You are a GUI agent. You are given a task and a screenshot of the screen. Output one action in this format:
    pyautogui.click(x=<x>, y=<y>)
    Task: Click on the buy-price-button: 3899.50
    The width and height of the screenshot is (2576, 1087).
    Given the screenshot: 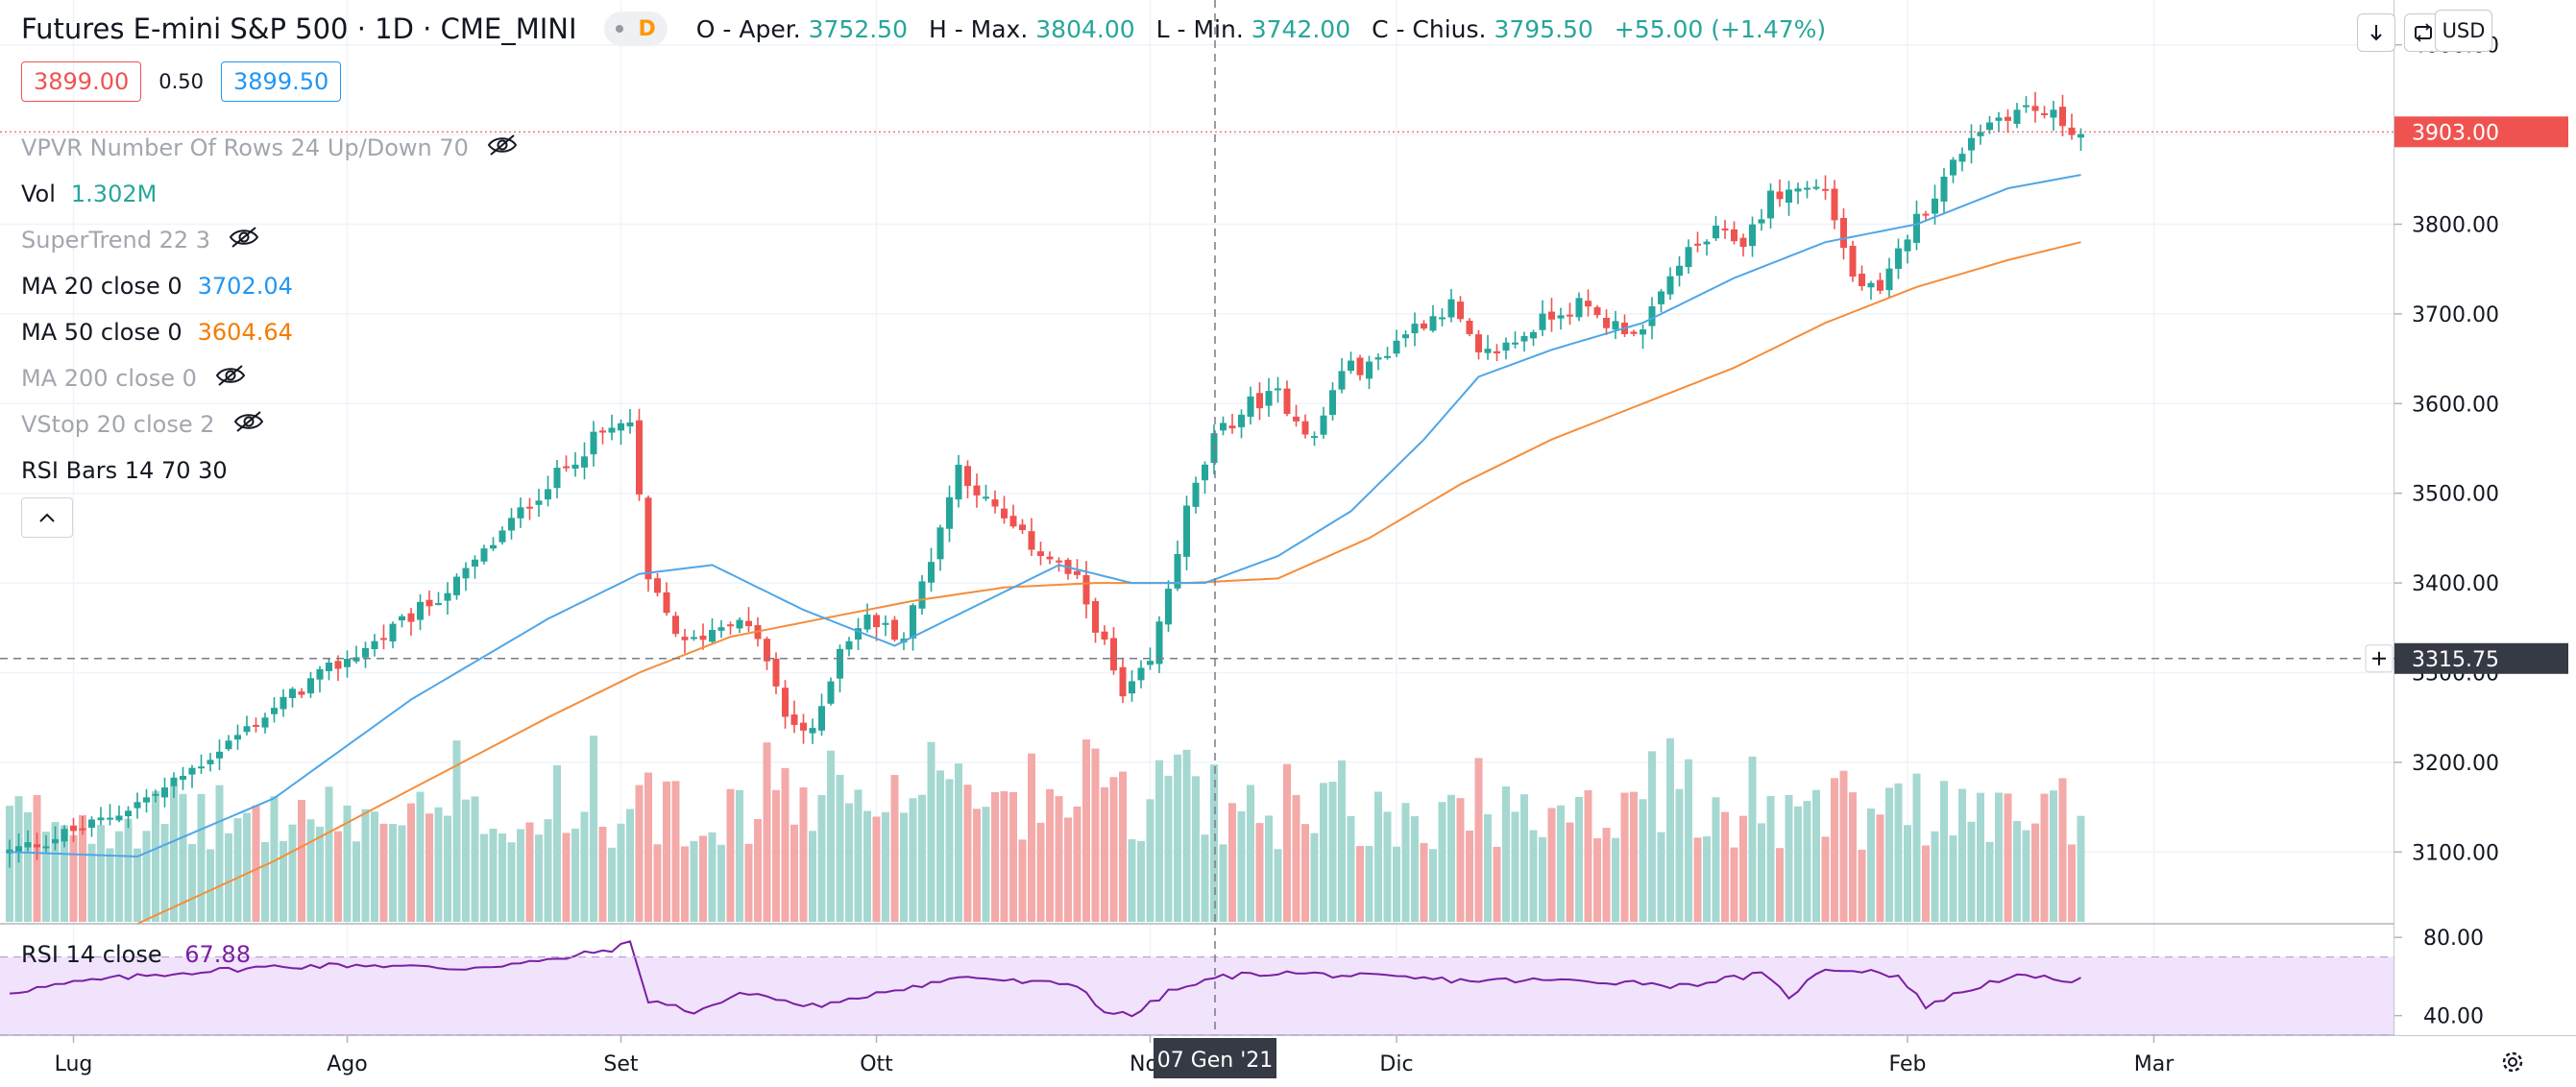 What is the action you would take?
    pyautogui.click(x=281, y=81)
    